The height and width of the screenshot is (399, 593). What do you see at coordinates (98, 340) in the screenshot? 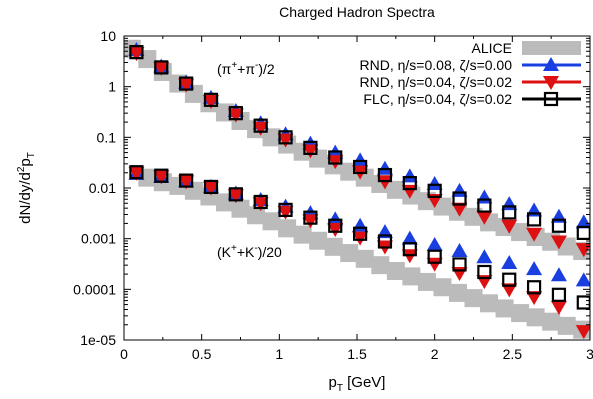
I see `y-tick-label: 1e-05` at bounding box center [98, 340].